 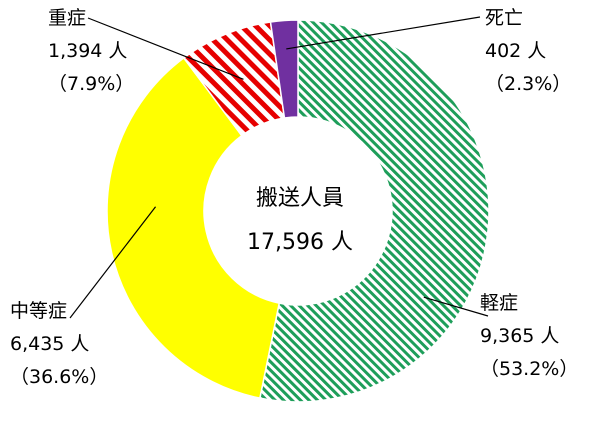 What do you see at coordinates (516, 51) in the screenshot?
I see `label-death-count: 402 人` at bounding box center [516, 51].